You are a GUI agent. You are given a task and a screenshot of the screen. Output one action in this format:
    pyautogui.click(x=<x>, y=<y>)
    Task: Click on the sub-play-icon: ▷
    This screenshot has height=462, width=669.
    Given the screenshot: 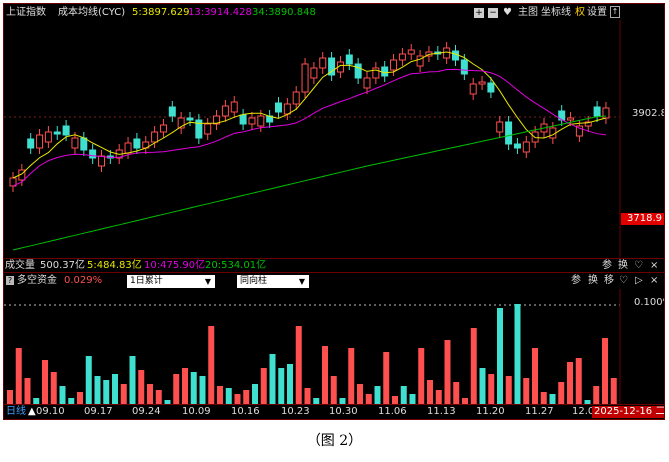 What is the action you would take?
    pyautogui.click(x=639, y=280)
    